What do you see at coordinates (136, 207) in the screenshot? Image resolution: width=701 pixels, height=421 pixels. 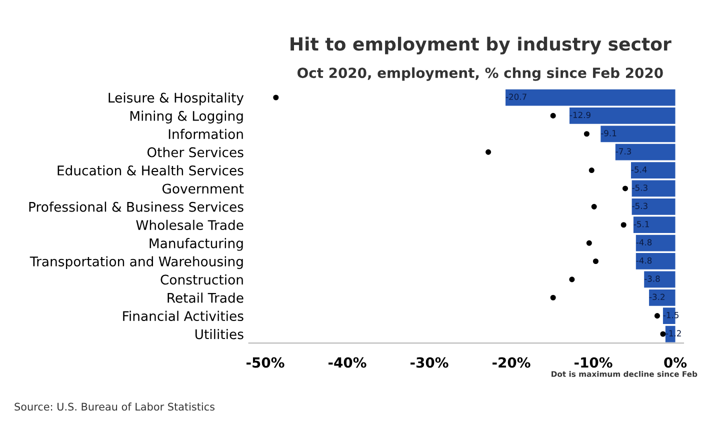 I see `y-tick-label: Professional & Business Services` at bounding box center [136, 207].